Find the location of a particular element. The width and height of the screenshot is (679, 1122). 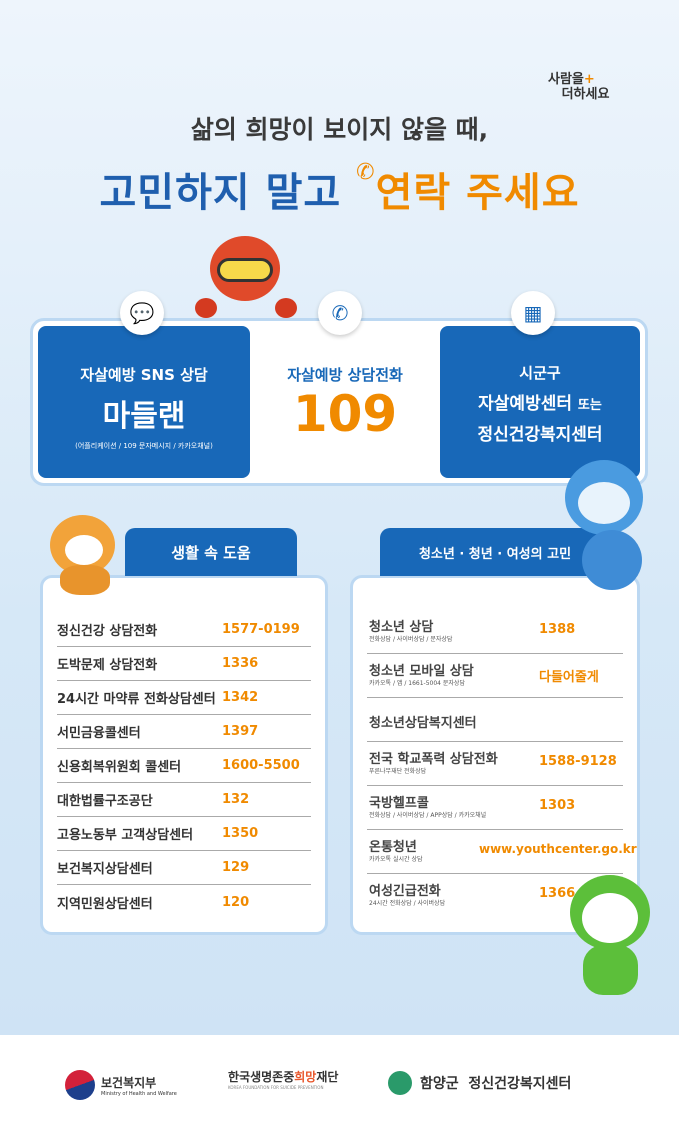

life-help-row: 지역민원상담센터 120 is located at coordinates (184, 902).